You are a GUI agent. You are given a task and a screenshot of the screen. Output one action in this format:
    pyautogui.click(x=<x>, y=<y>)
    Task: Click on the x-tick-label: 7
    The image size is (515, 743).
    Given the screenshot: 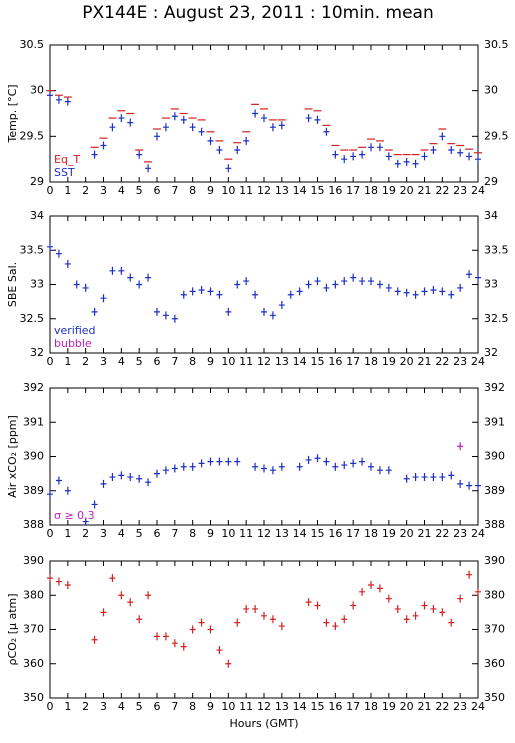 What is the action you would take?
    pyautogui.click(x=174, y=190)
    